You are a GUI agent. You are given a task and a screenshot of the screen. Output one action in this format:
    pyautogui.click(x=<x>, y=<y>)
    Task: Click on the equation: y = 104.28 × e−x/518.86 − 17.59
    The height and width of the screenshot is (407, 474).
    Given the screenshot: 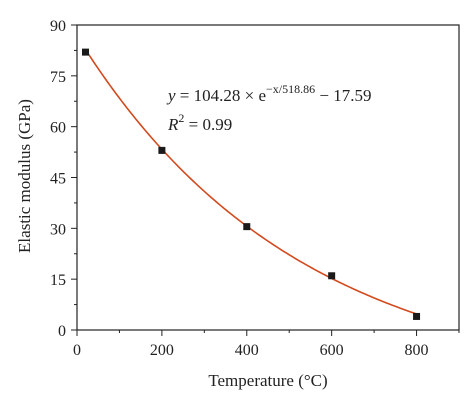 What is the action you would take?
    pyautogui.click(x=268, y=93)
    